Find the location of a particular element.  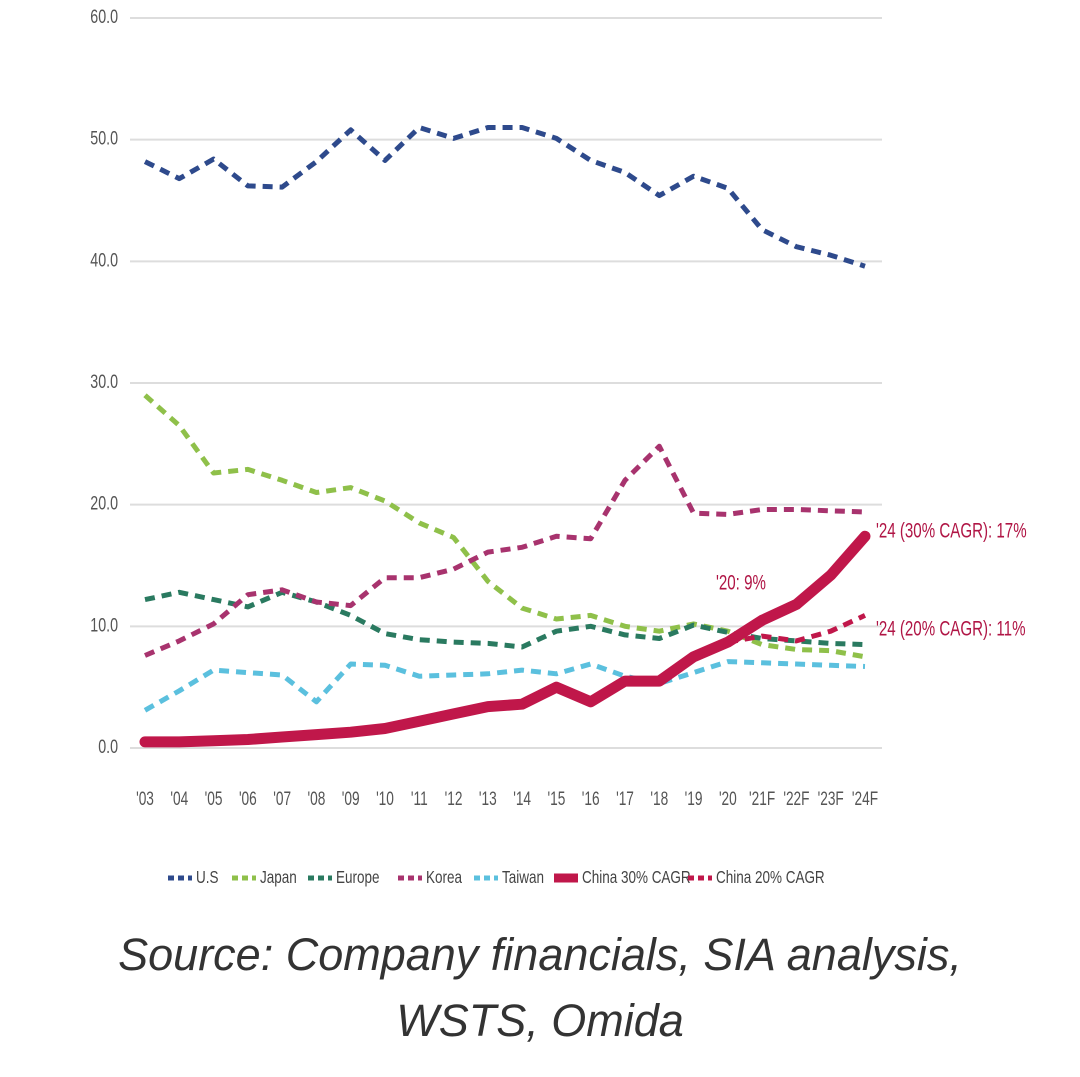

x-tick-label: '15 is located at coordinates (557, 799).